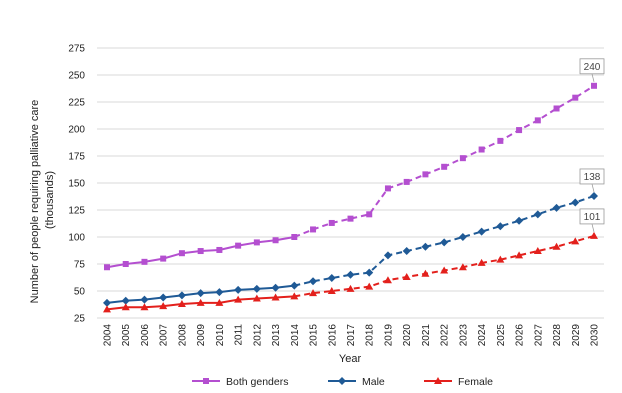  I want to click on x-tick-label: 2013, so click(276, 335).